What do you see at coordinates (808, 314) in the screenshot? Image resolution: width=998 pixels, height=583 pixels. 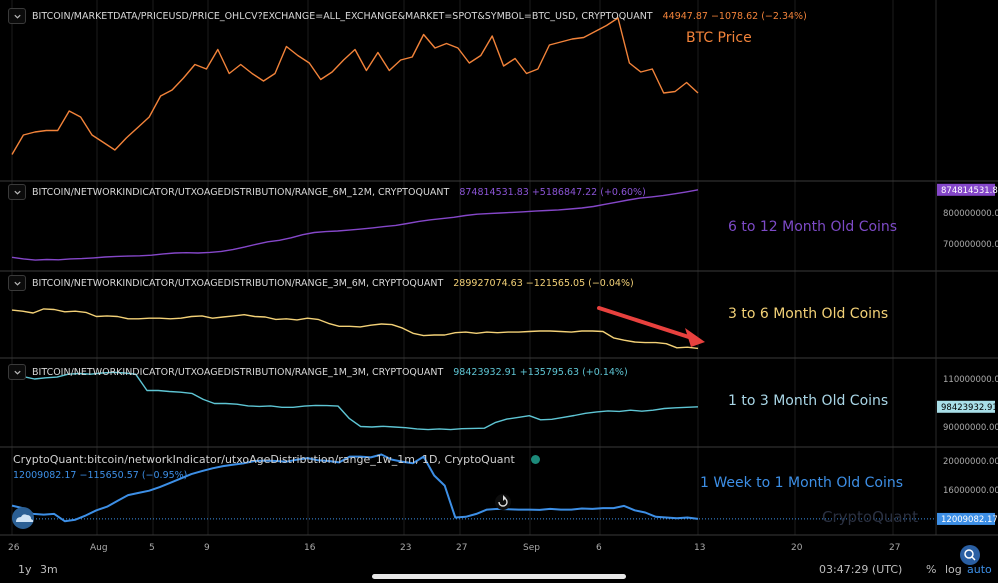 I see `annotation-3-6-month: 3 to 6 Month Old Coins` at bounding box center [808, 314].